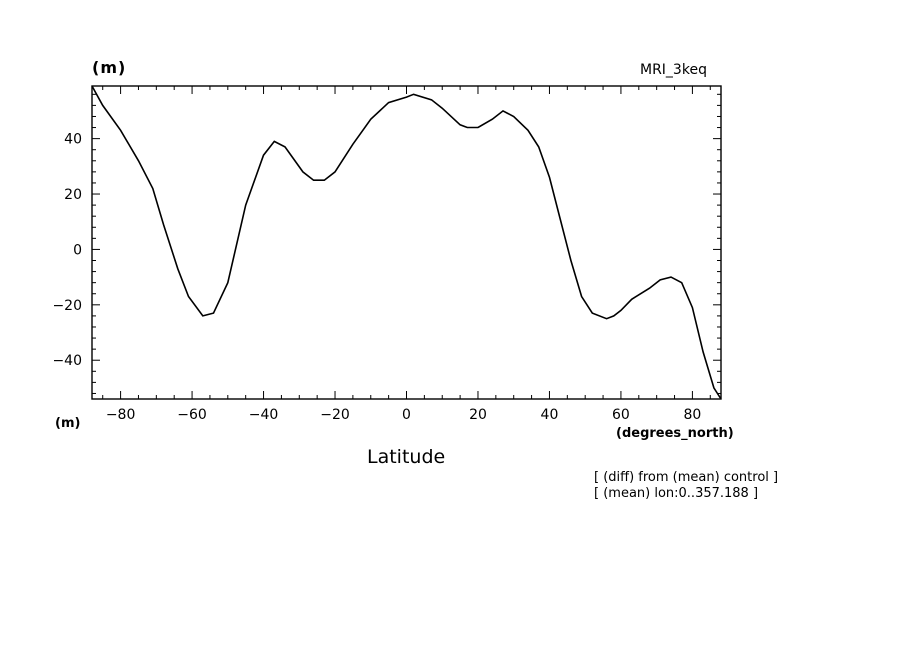 The height and width of the screenshot is (654, 904). Describe the element at coordinates (77, 250) in the screenshot. I see `y-tick-label: 0` at that location.